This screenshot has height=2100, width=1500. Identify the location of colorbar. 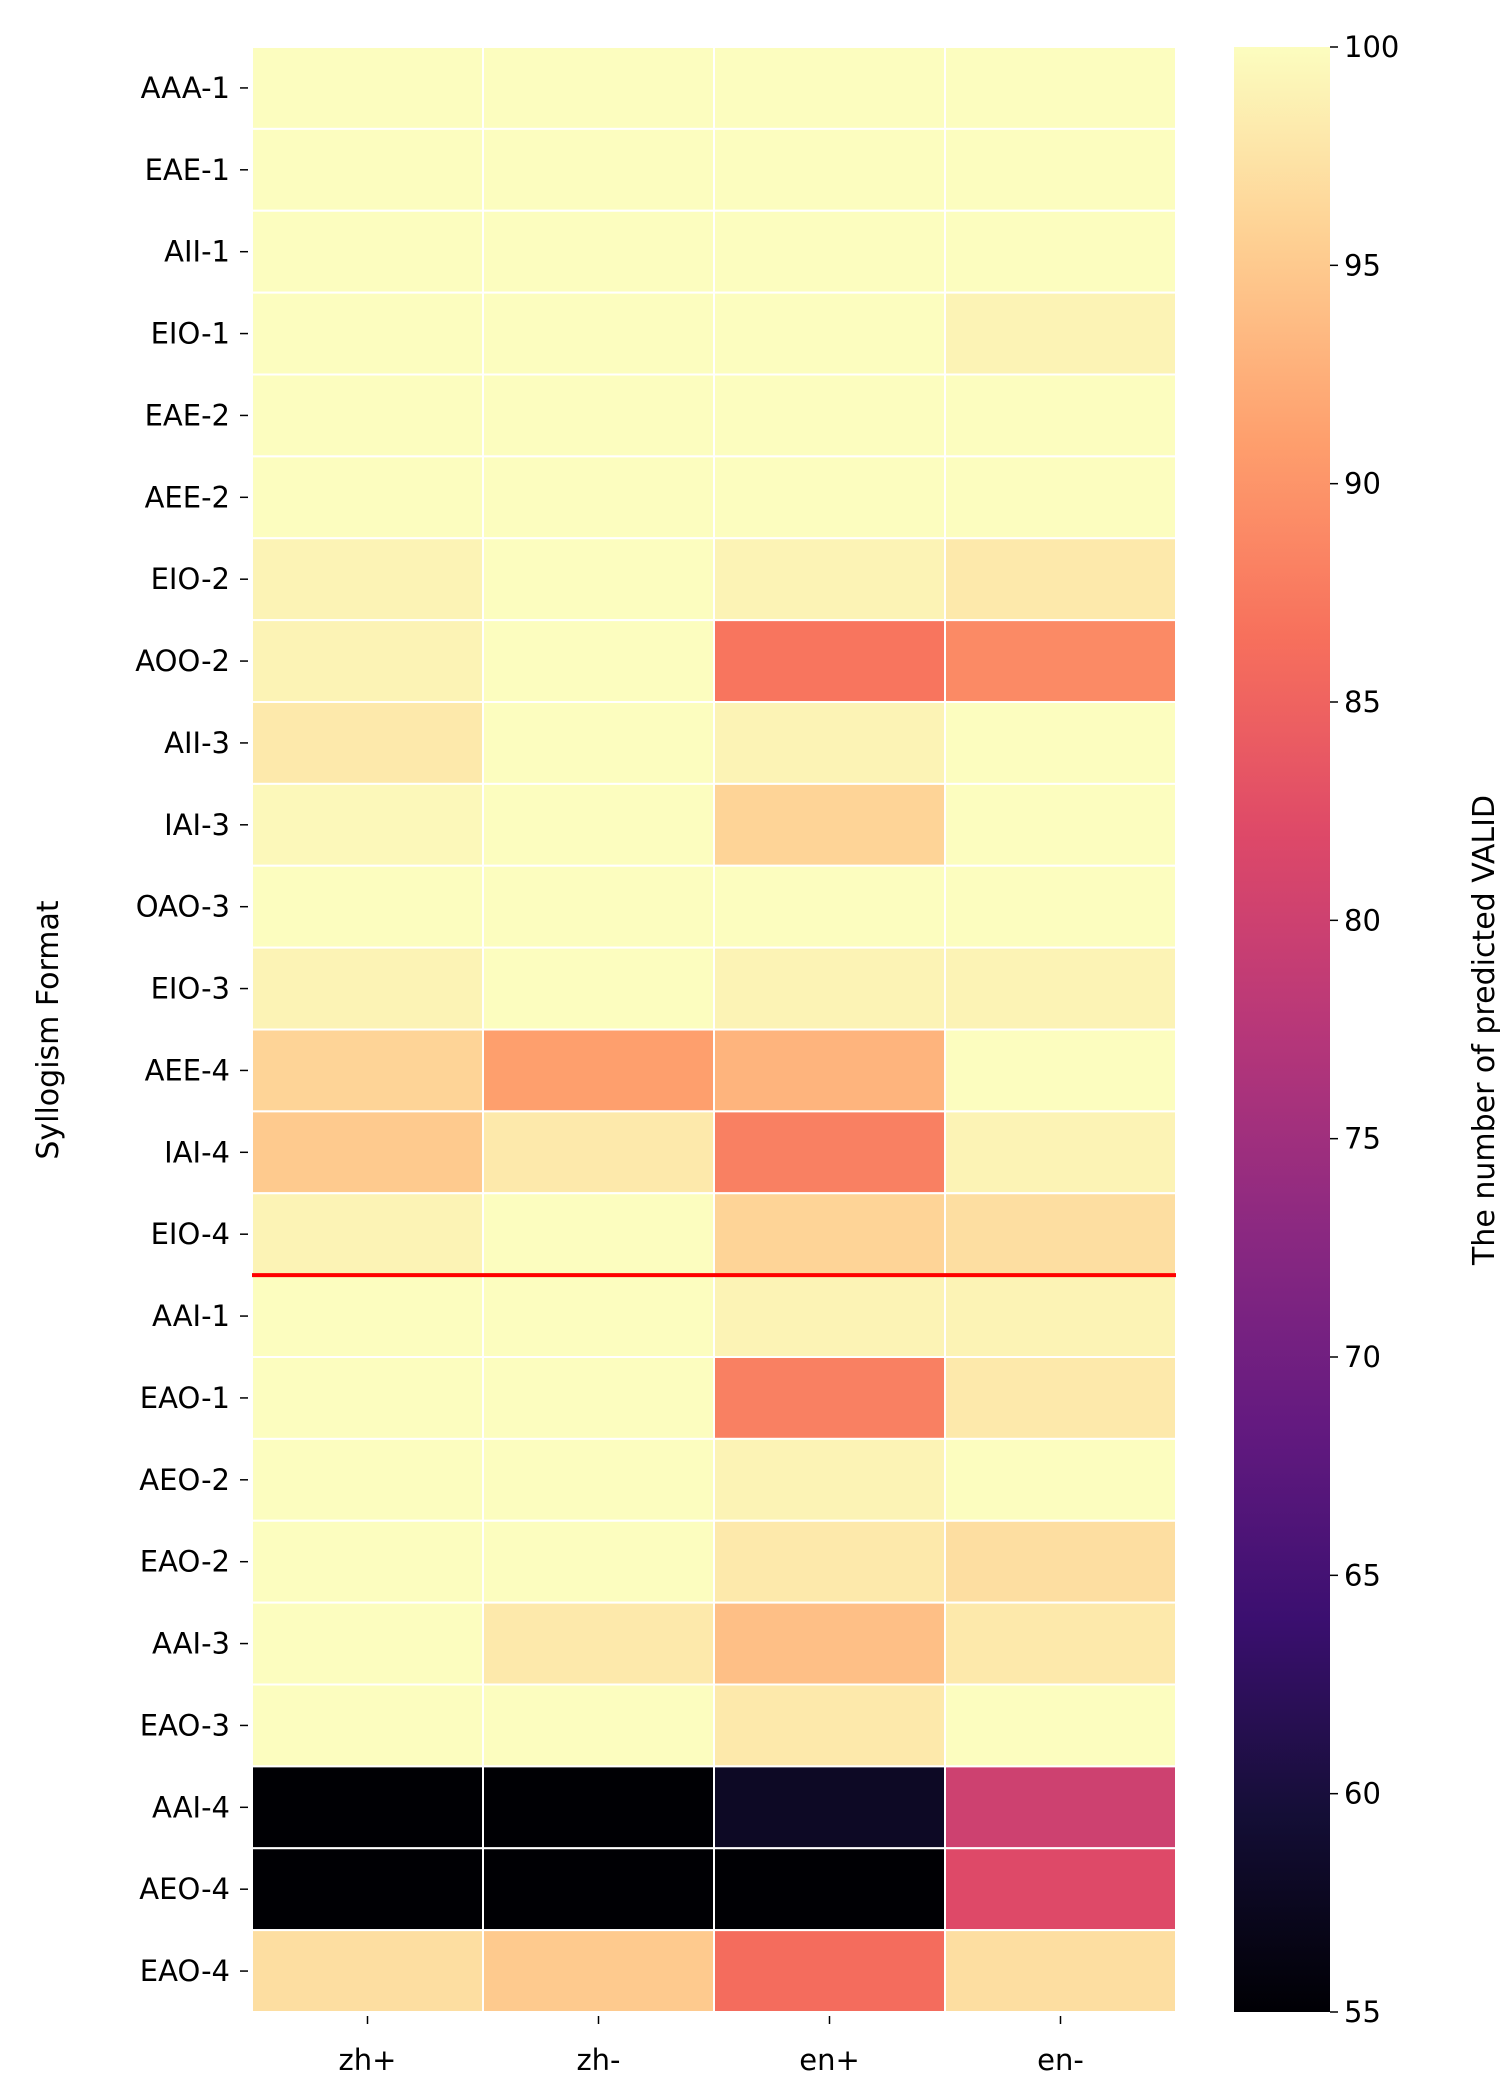
(1282, 1029).